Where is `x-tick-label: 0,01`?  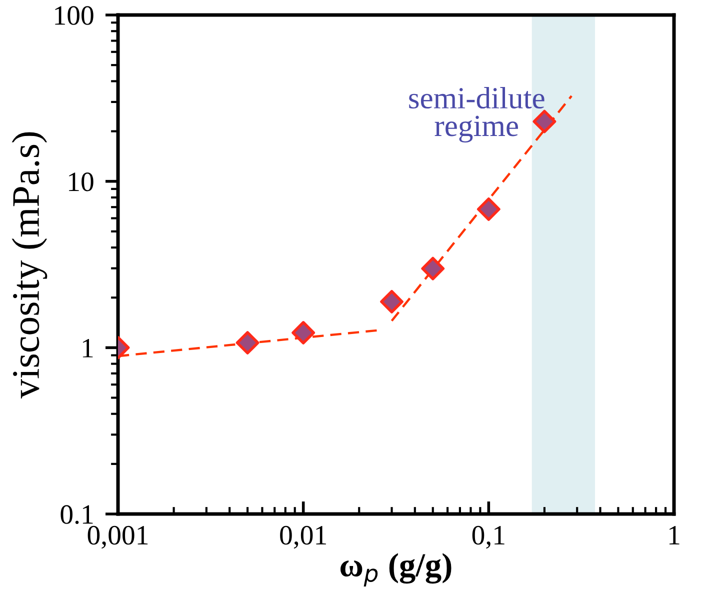 x-tick-label: 0,01 is located at coordinates (303, 537).